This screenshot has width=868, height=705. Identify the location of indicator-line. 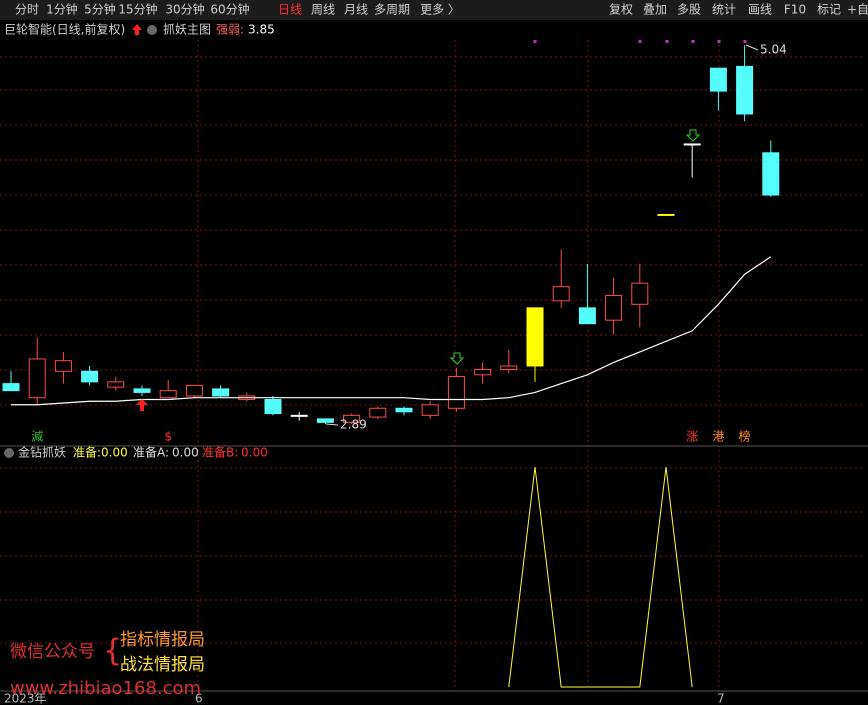
(600, 577).